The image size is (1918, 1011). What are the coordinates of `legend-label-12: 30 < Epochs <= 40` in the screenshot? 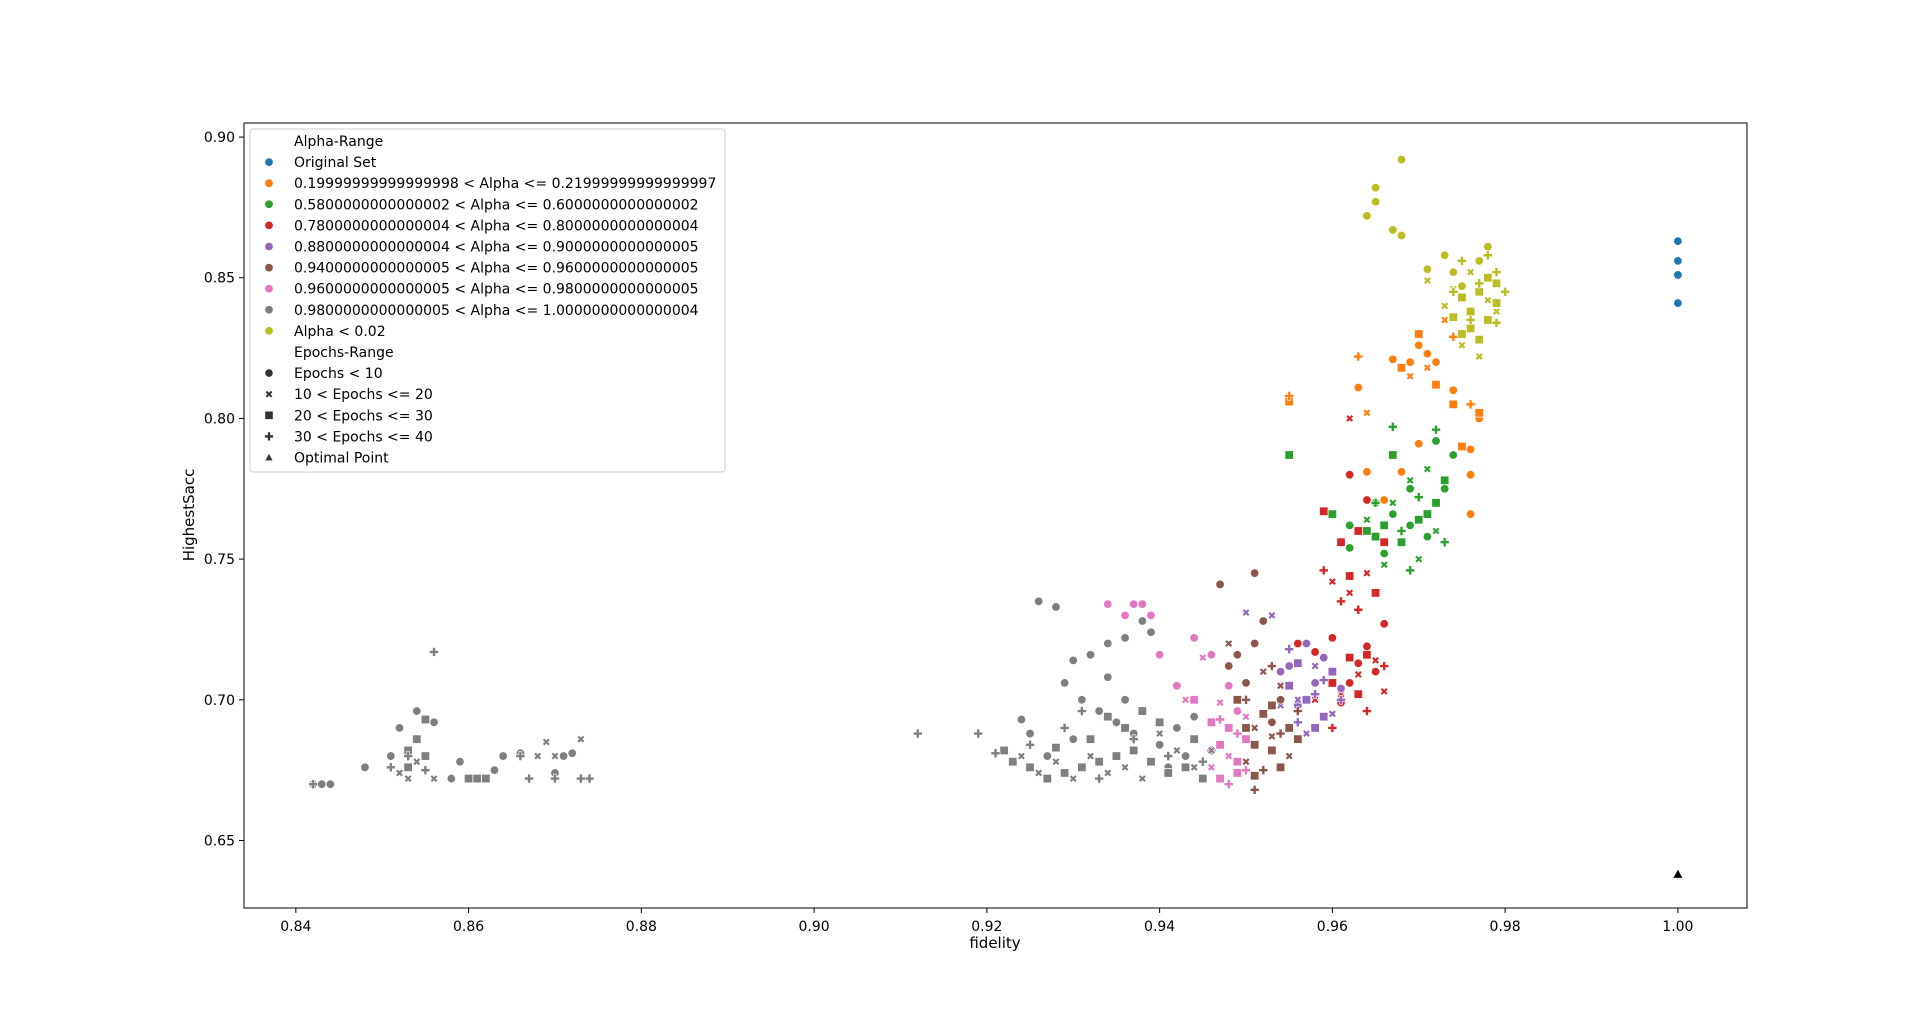 It's located at (363, 437).